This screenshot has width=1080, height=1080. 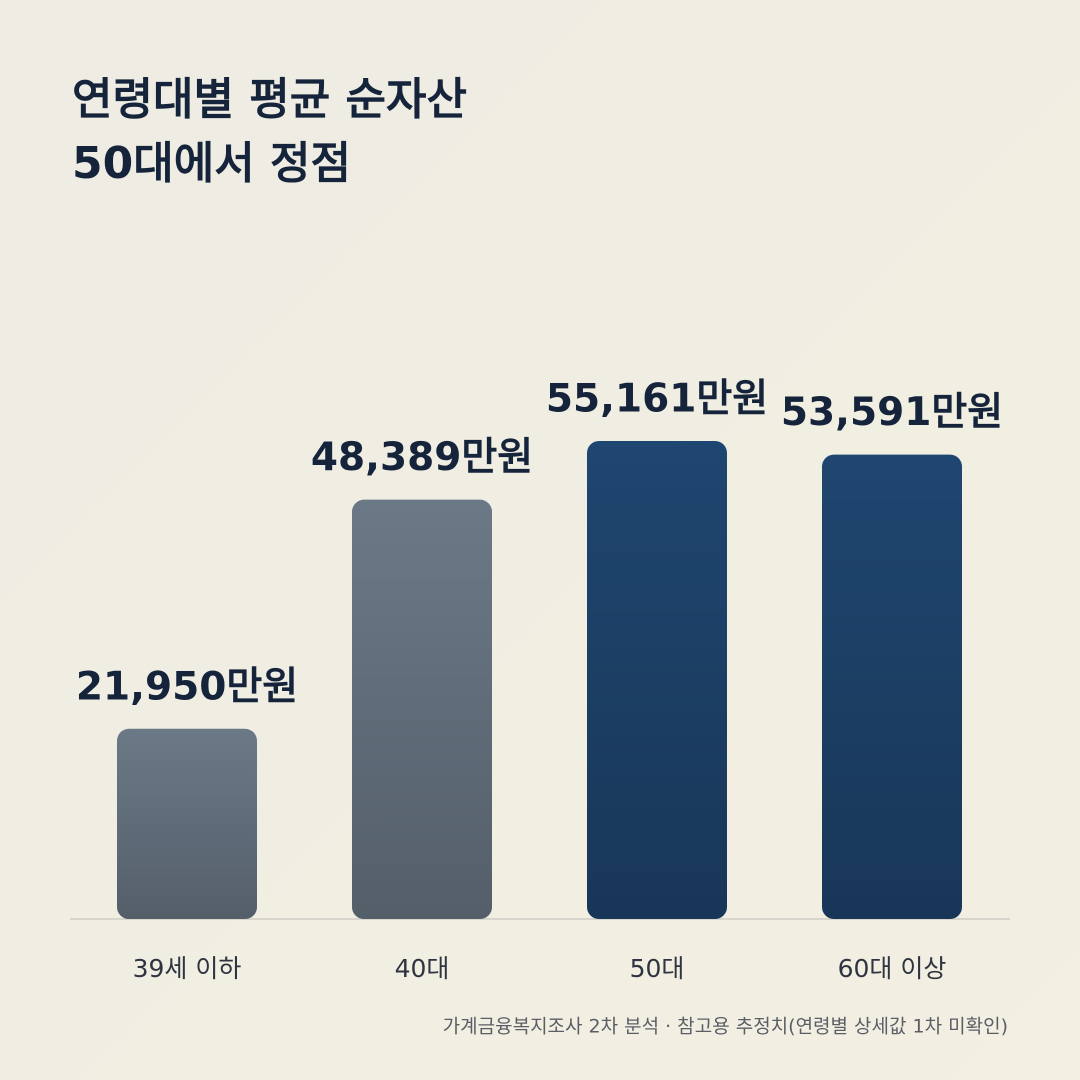 What do you see at coordinates (422, 457) in the screenshot?
I see `value-label: 48,389만원` at bounding box center [422, 457].